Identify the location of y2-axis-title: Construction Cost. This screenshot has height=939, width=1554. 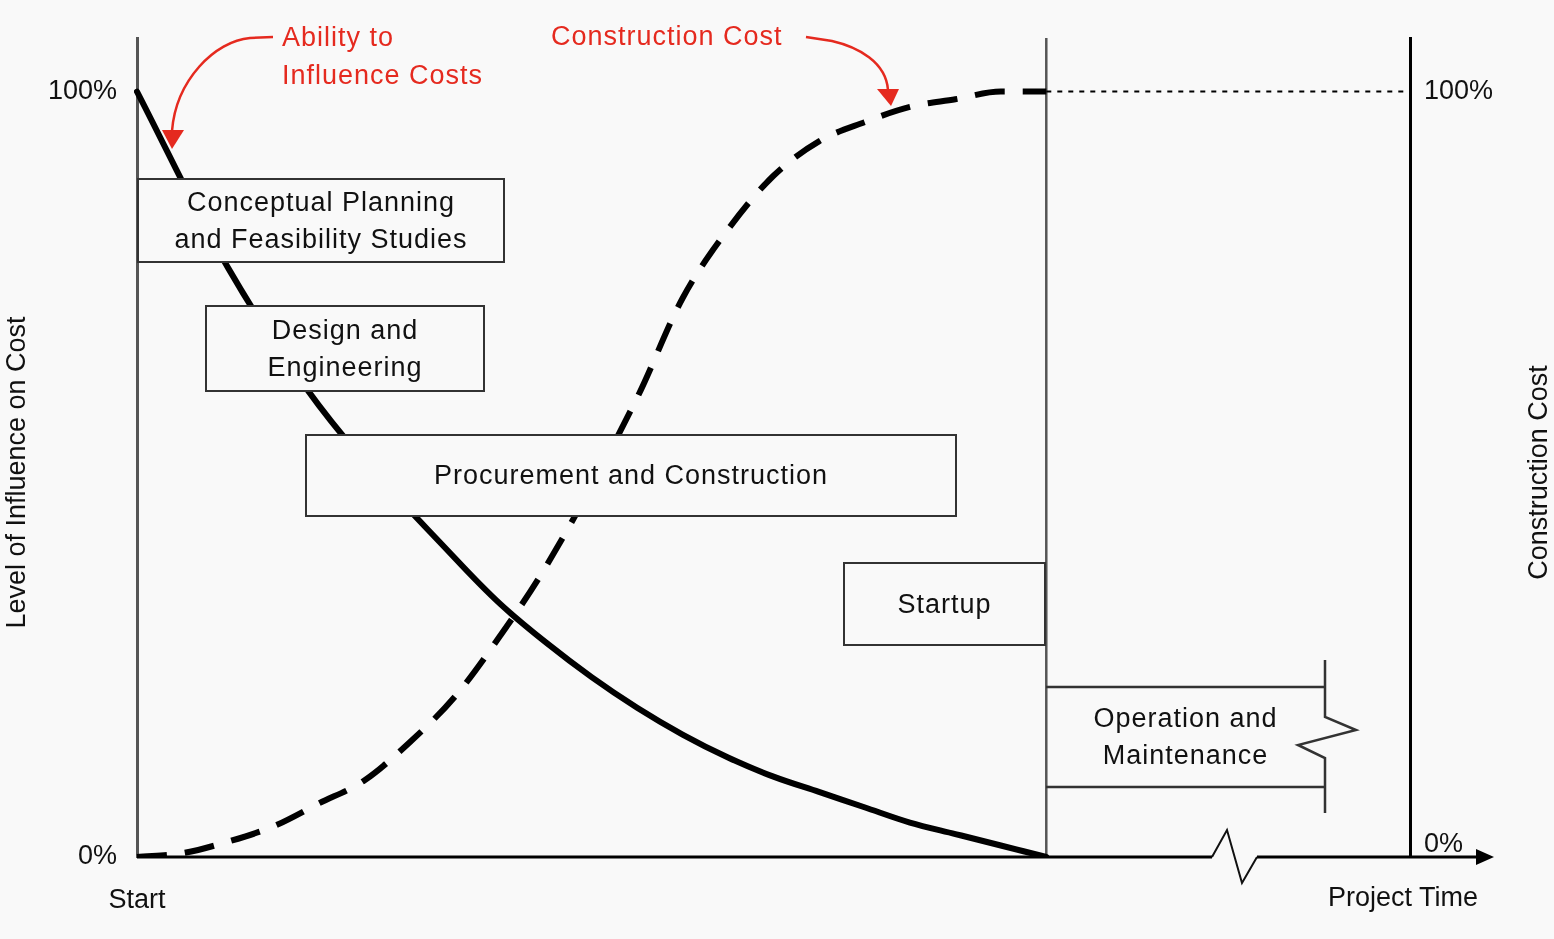
(1538, 472).